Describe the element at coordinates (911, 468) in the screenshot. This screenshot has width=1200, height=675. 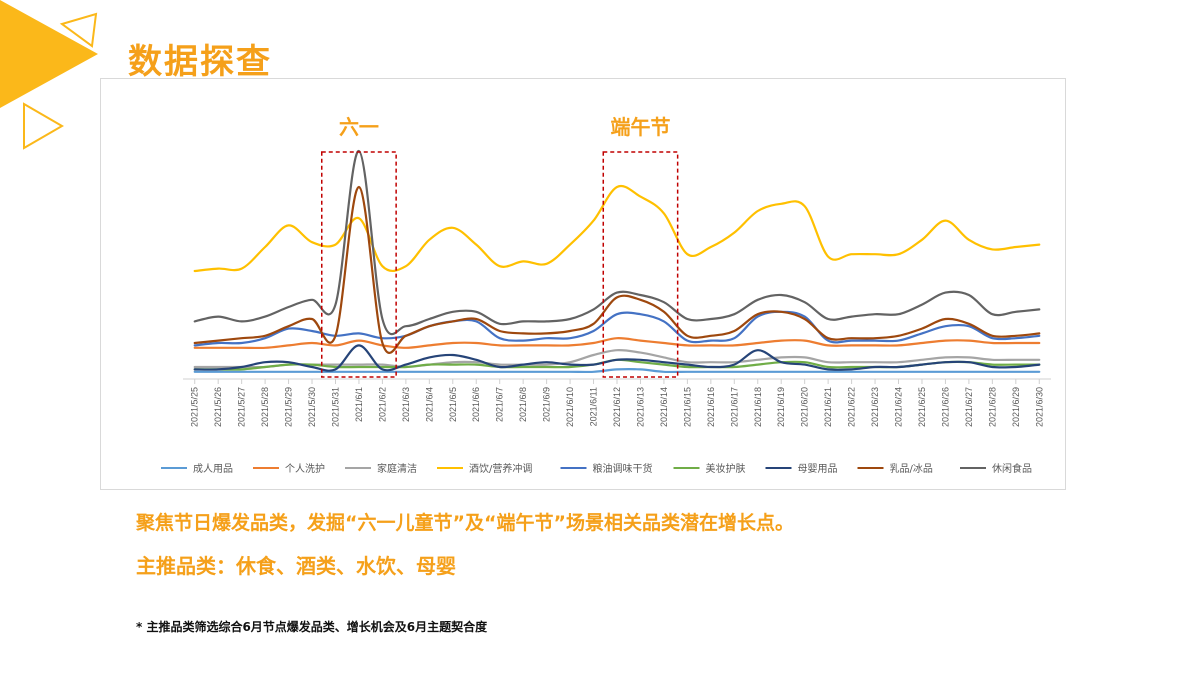
I see `legend-label: 乳品/冰品` at that location.